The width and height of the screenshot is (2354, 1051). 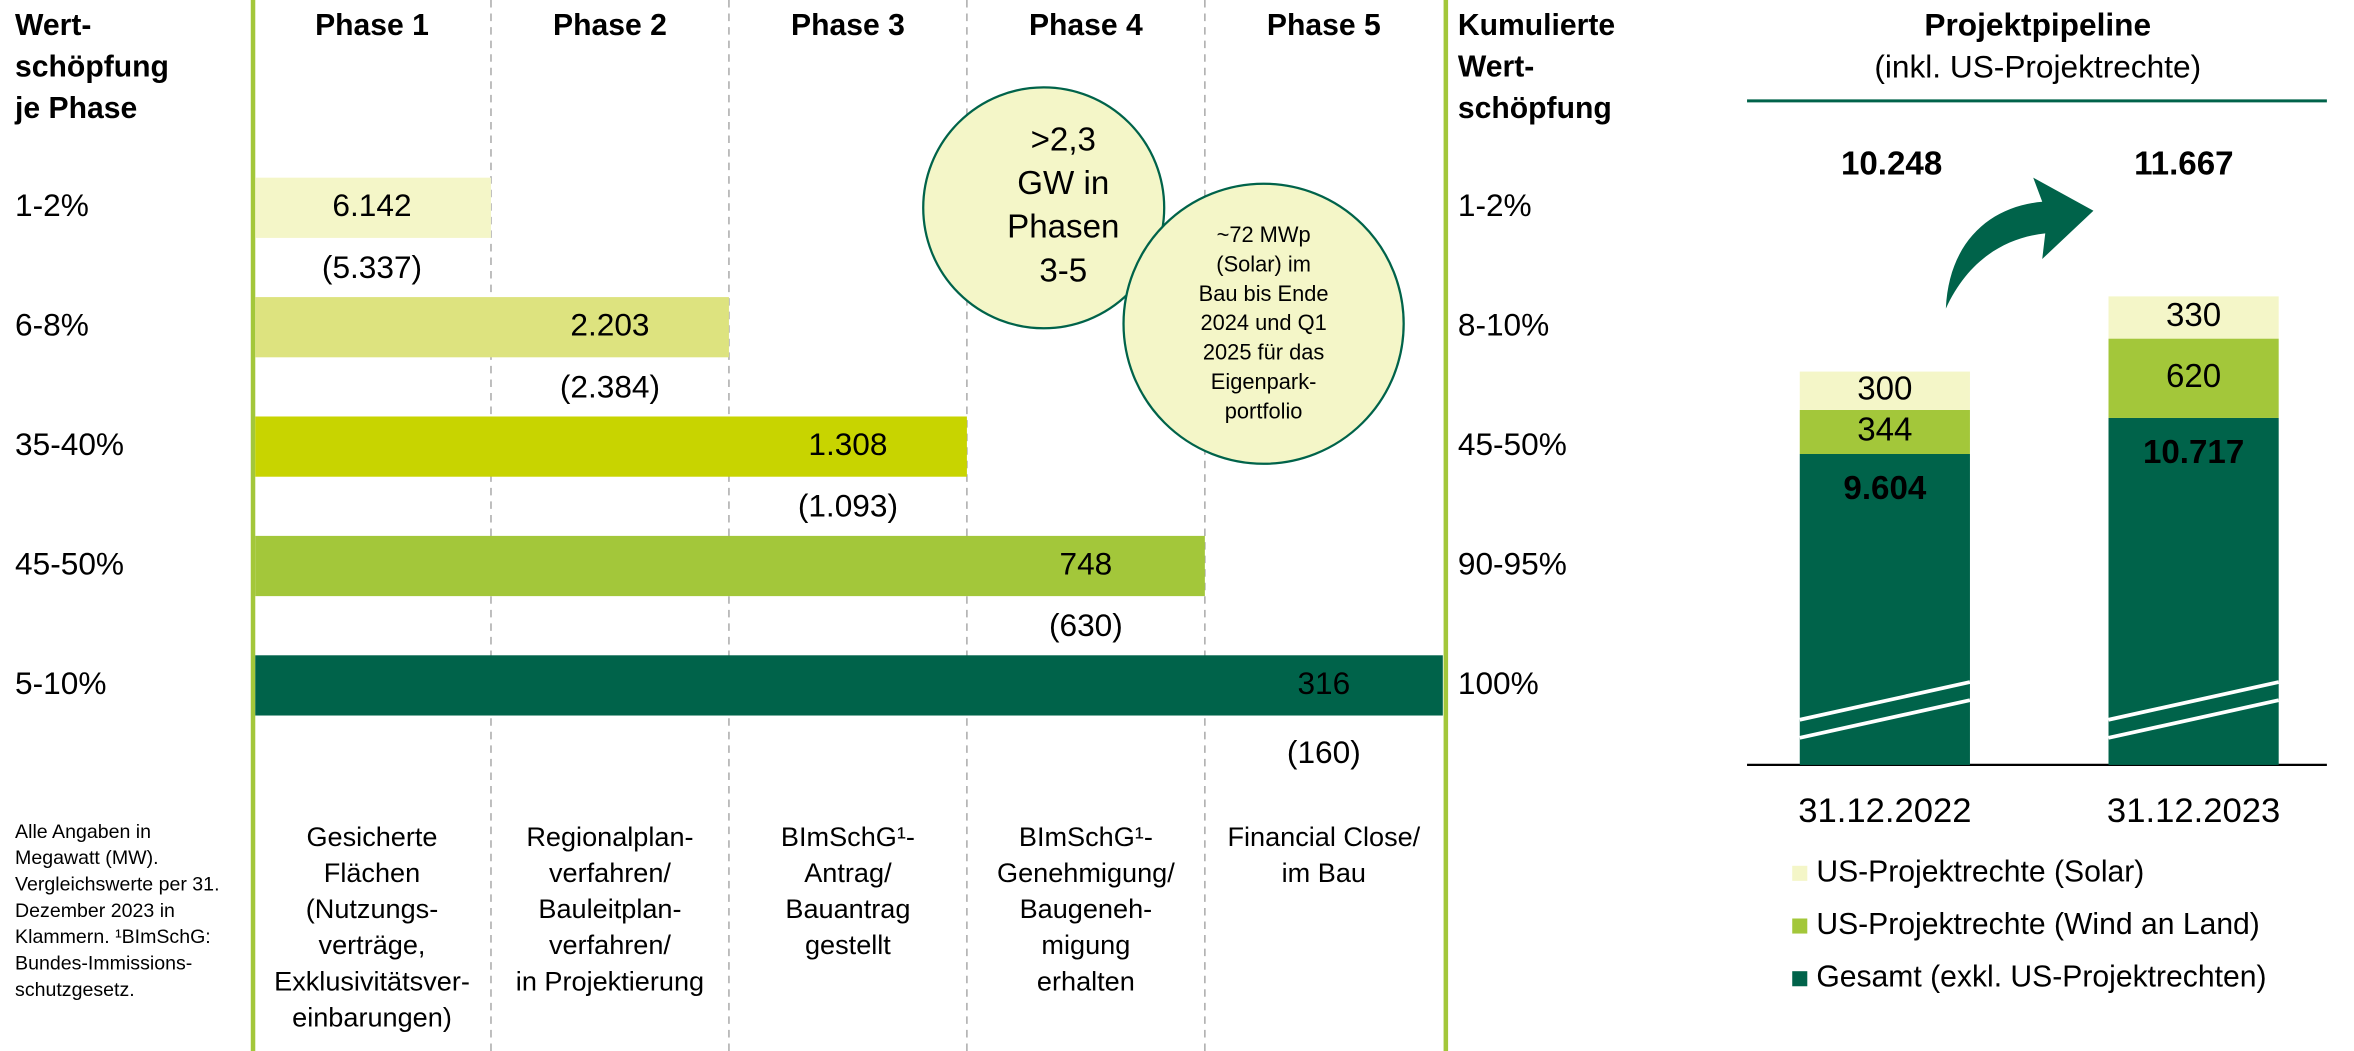 I want to click on bubble-note-text: ~72 MWp, so click(x=1264, y=234).